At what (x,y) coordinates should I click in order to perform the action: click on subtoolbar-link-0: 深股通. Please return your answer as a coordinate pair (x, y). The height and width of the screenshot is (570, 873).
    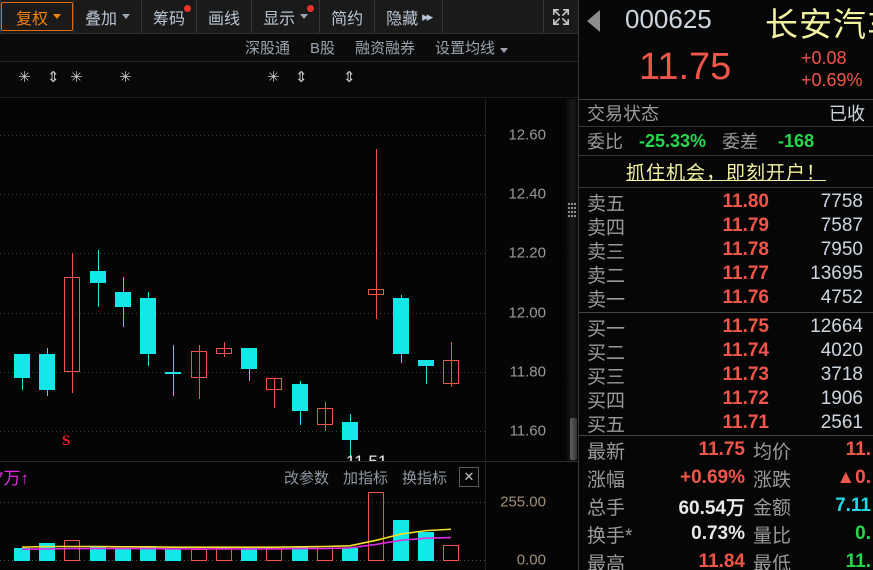
    Looking at the image, I should click on (267, 47).